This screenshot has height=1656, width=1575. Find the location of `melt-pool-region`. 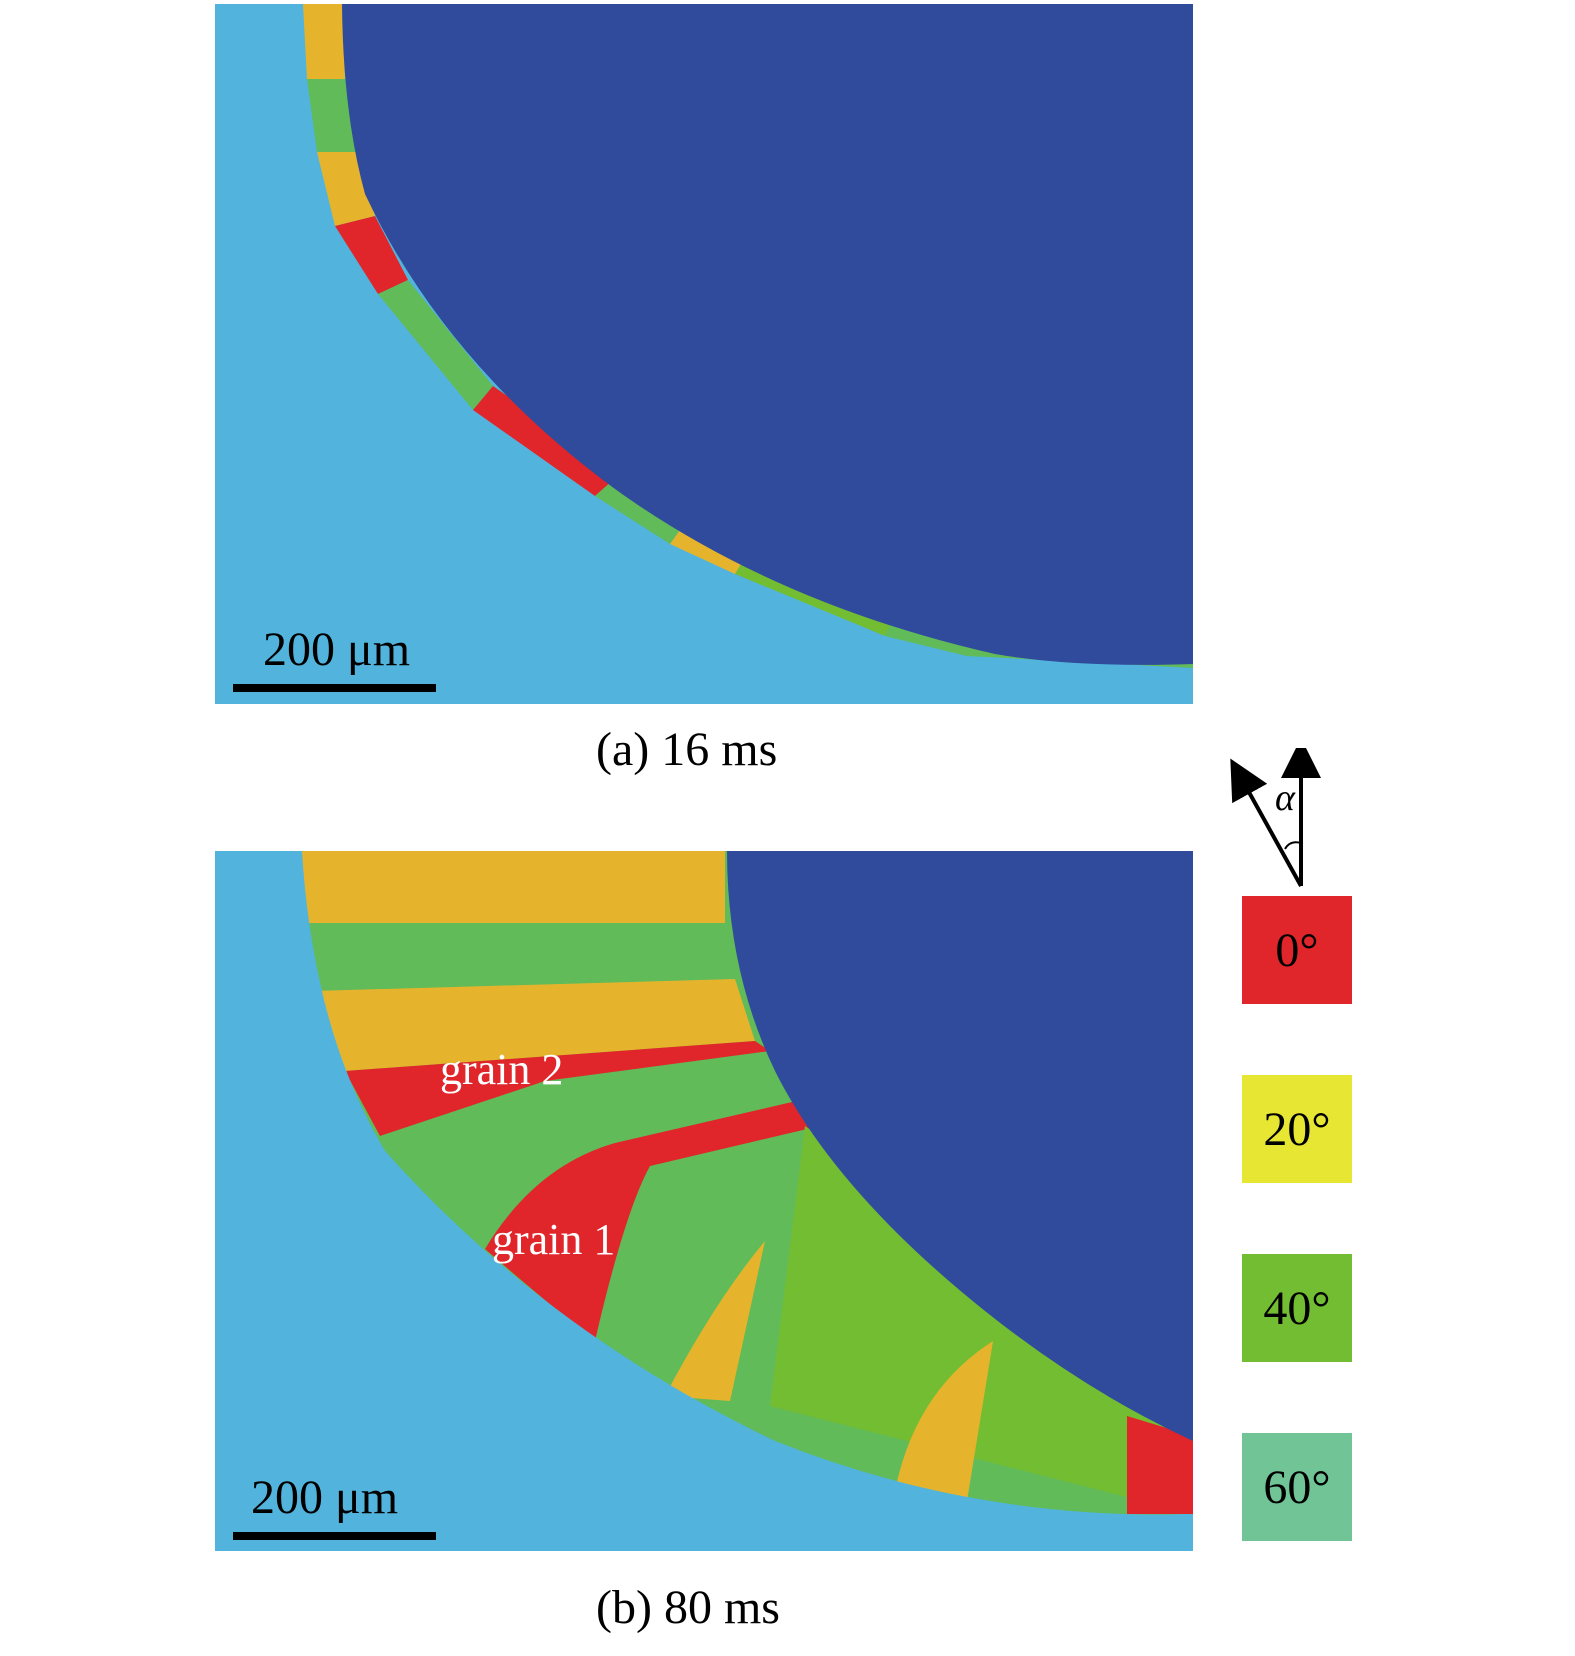

melt-pool-region is located at coordinates (960, 1146).